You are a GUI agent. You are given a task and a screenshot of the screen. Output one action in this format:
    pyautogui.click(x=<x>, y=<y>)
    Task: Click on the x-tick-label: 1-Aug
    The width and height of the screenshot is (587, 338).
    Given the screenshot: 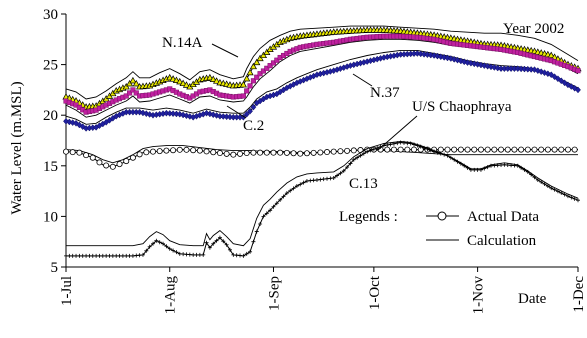 What is the action you would take?
    pyautogui.click(x=171, y=295)
    